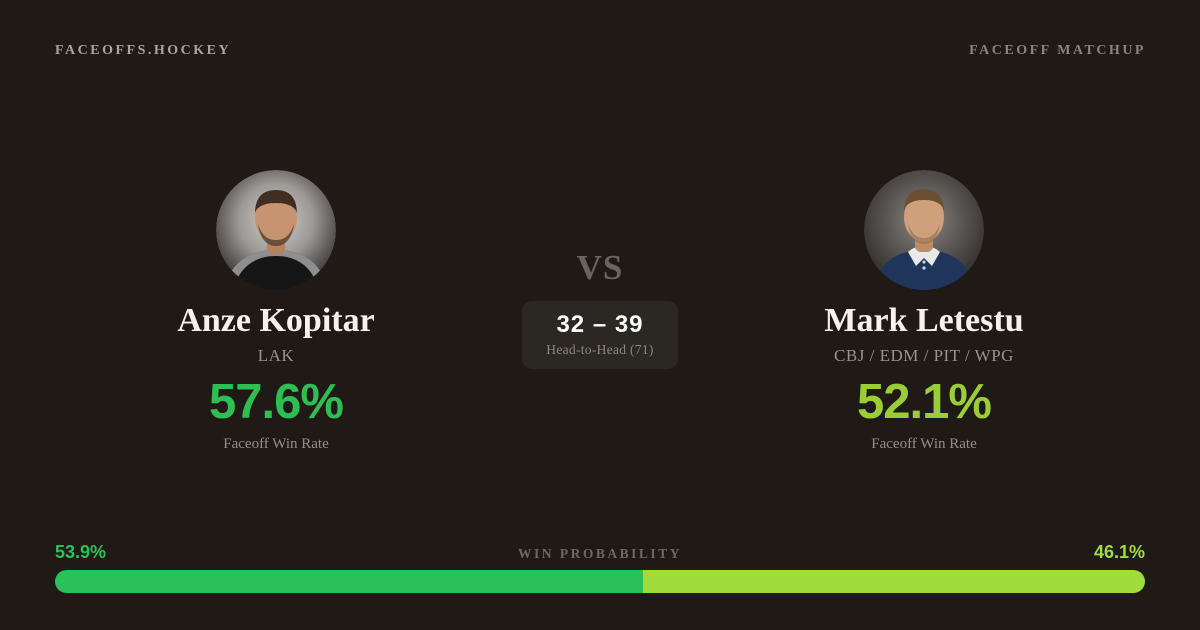  What do you see at coordinates (143, 50) in the screenshot?
I see `brand-wordmark: FACEOFFS.HOCKEY` at bounding box center [143, 50].